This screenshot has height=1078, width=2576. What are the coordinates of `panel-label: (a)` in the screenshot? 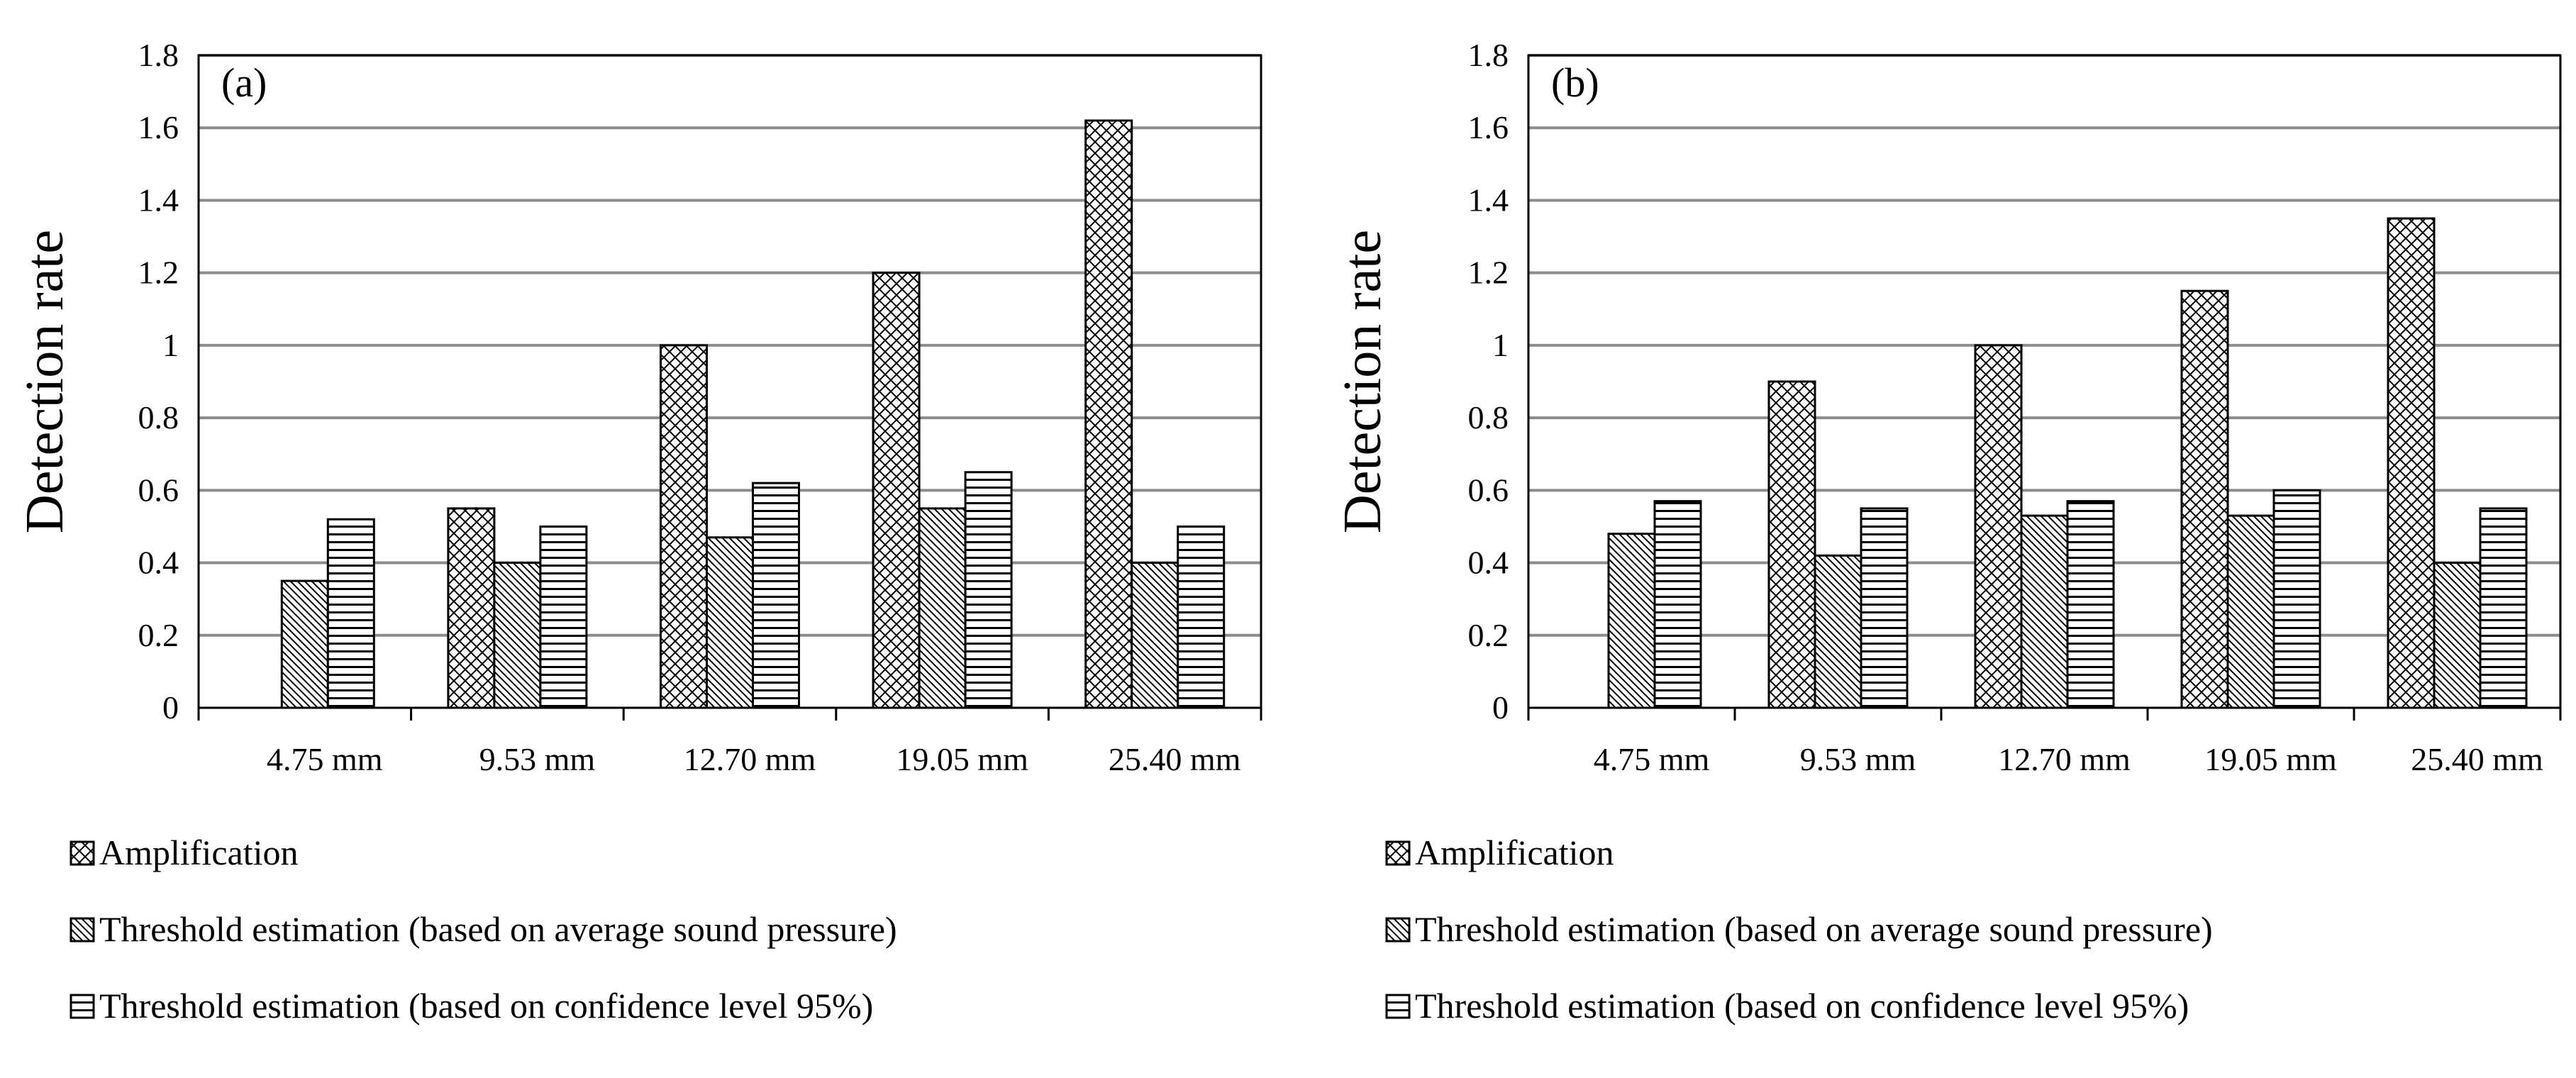 It's located at (244, 83).